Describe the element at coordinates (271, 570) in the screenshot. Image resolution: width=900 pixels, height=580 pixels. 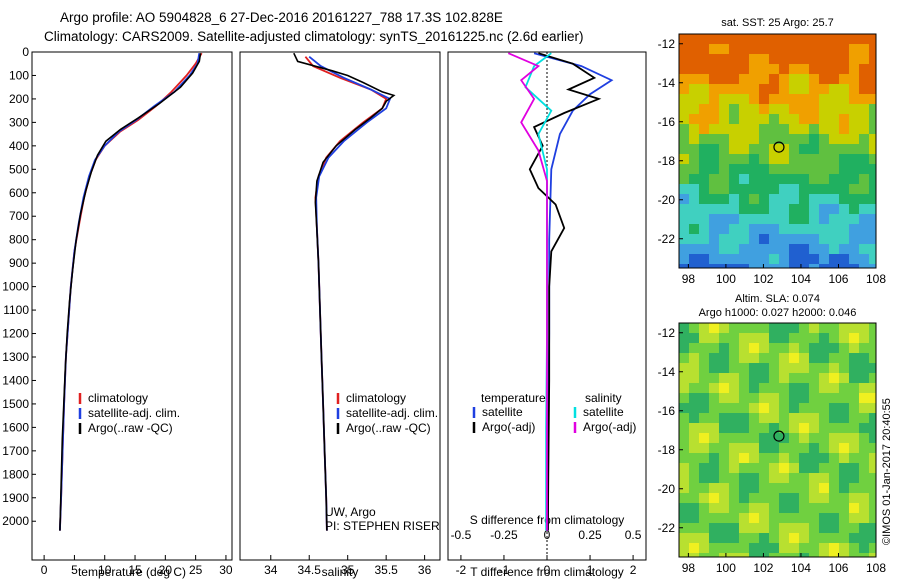
I see `x-tick-label: 34` at that location.